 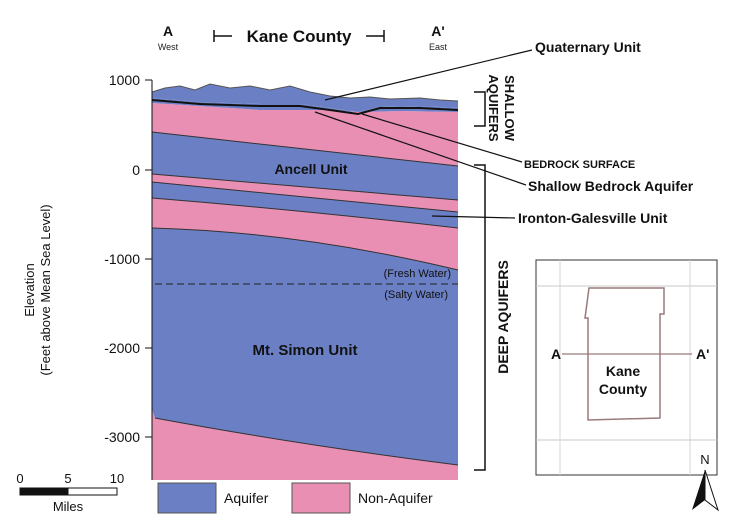 I want to click on bedrock-surface-line, so click(x=305, y=107).